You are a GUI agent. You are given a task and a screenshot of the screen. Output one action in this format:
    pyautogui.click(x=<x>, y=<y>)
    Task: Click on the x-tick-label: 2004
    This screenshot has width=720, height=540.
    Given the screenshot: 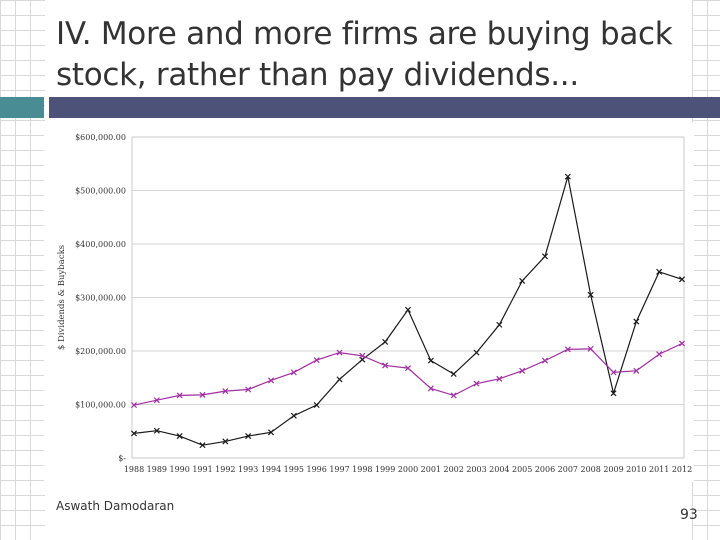 What is the action you would take?
    pyautogui.click(x=499, y=469)
    